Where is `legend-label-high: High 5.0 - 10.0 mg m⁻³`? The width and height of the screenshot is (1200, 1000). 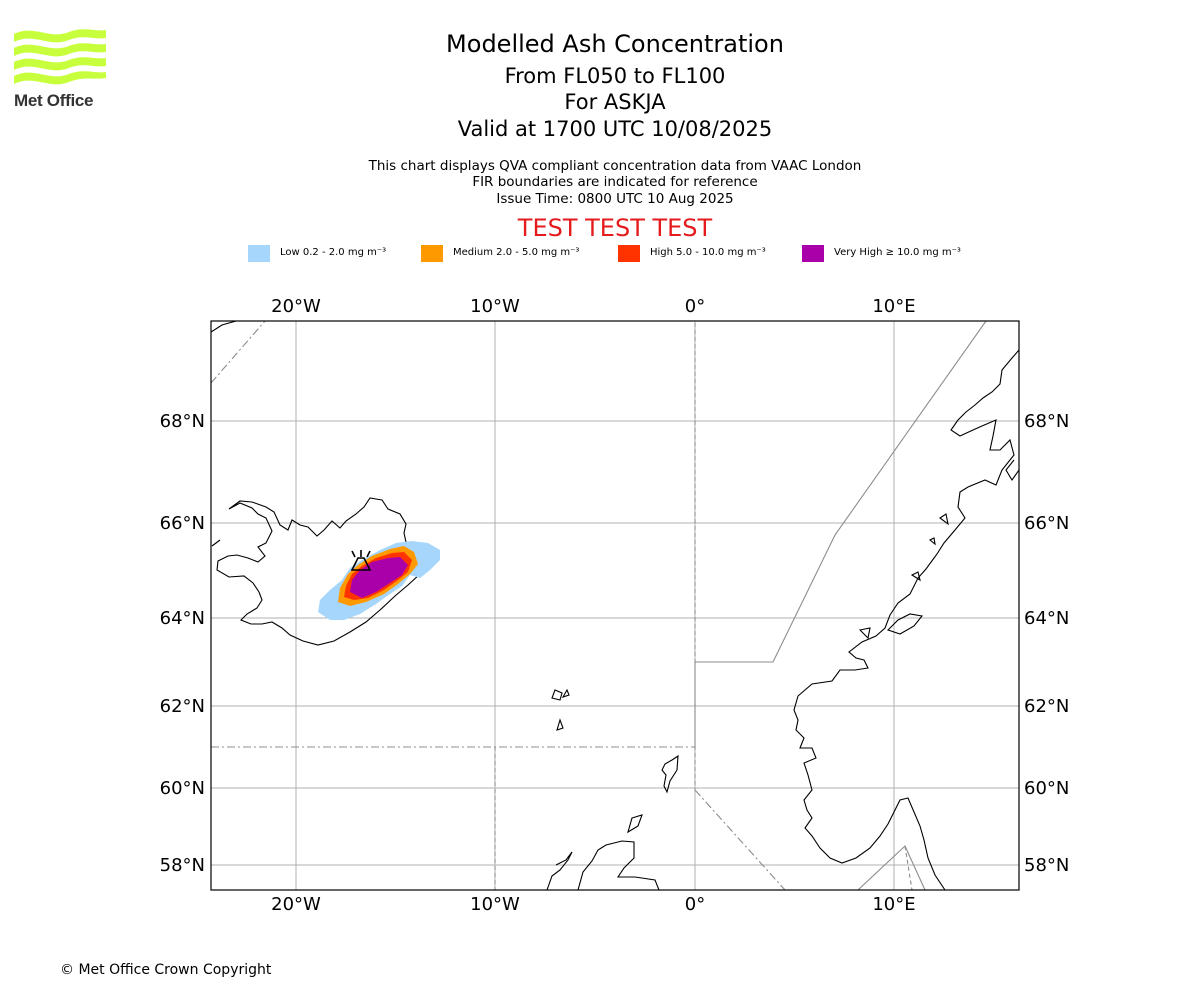 legend-label-high: High 5.0 - 10.0 mg m⁻³ is located at coordinates (708, 252).